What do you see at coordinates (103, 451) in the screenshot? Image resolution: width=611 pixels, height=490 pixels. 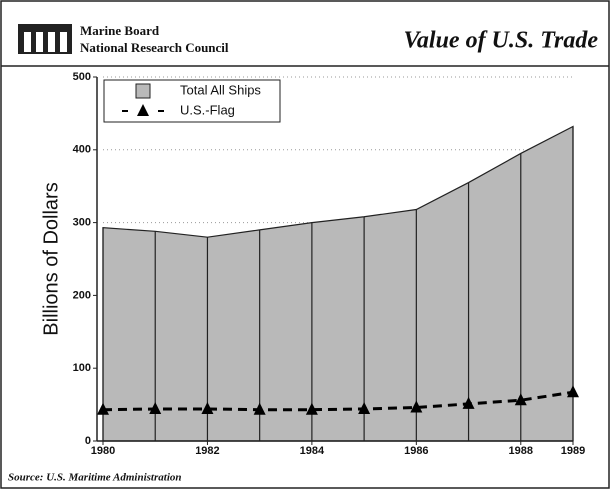 I see `x-tick-label: 1980` at bounding box center [103, 451].